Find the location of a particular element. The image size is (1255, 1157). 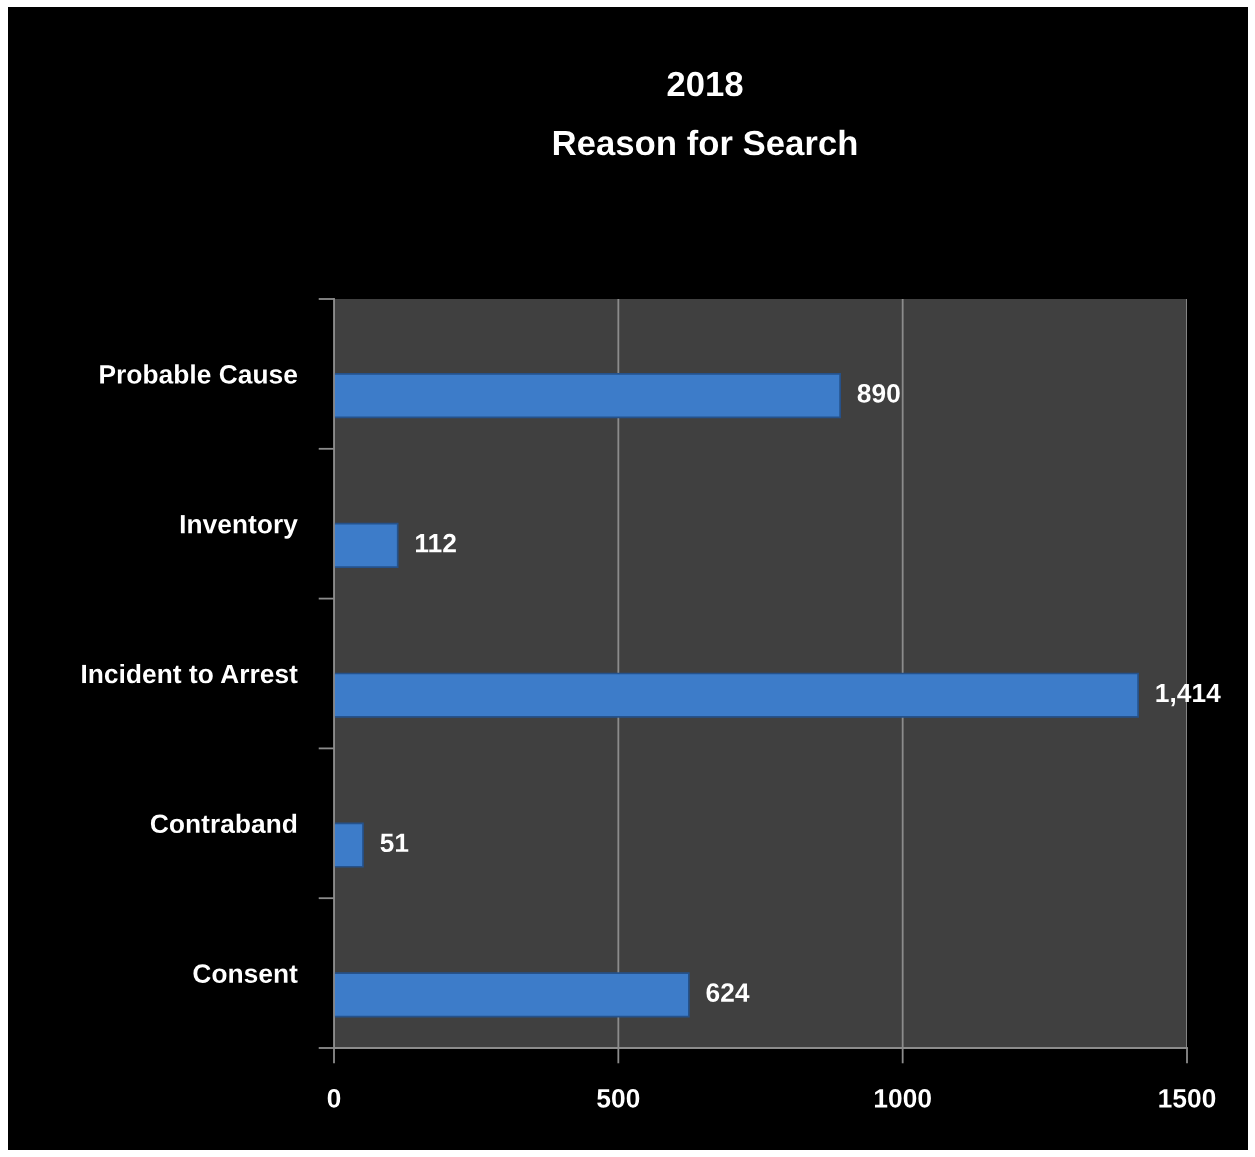

x-tick-label: 1500 is located at coordinates (1187, 1098).